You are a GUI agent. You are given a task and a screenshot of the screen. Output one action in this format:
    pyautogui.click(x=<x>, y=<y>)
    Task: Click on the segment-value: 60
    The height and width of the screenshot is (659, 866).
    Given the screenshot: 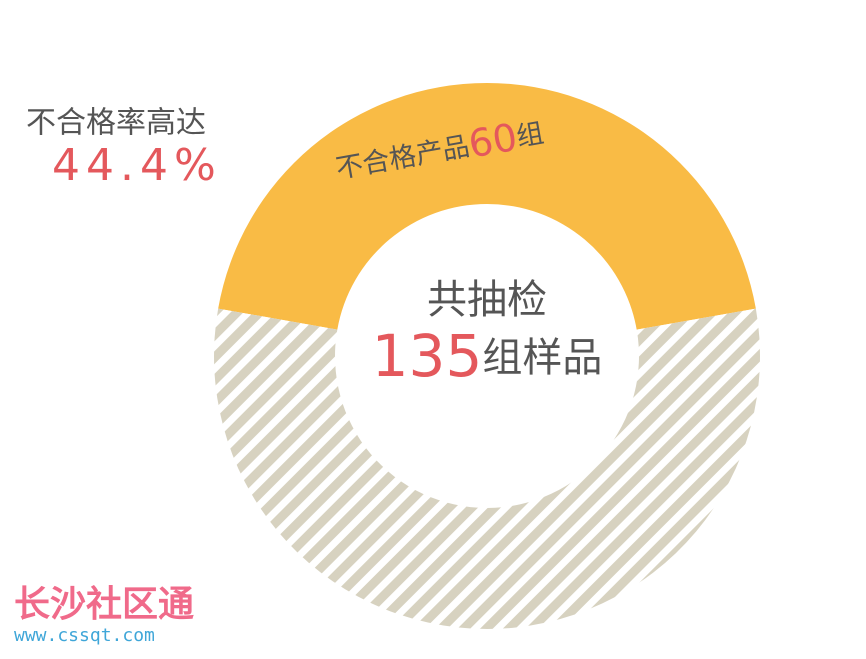 What is the action you would take?
    pyautogui.click(x=492, y=140)
    